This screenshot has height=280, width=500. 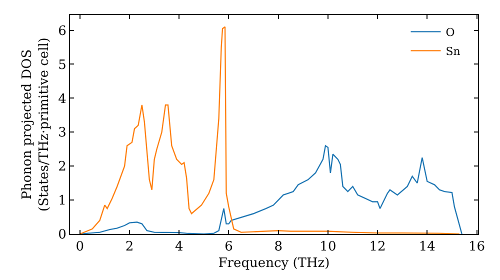 What do you see at coordinates (427, 247) in the screenshot?
I see `x-tick-label: 14` at bounding box center [427, 247].